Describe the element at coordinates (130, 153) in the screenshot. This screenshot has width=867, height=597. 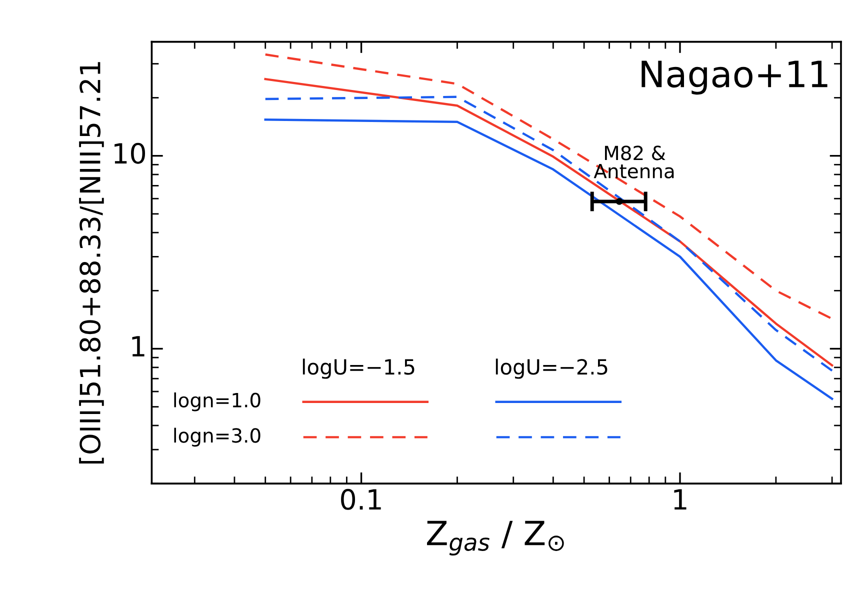
I see `y-tick-label: 10` at that location.